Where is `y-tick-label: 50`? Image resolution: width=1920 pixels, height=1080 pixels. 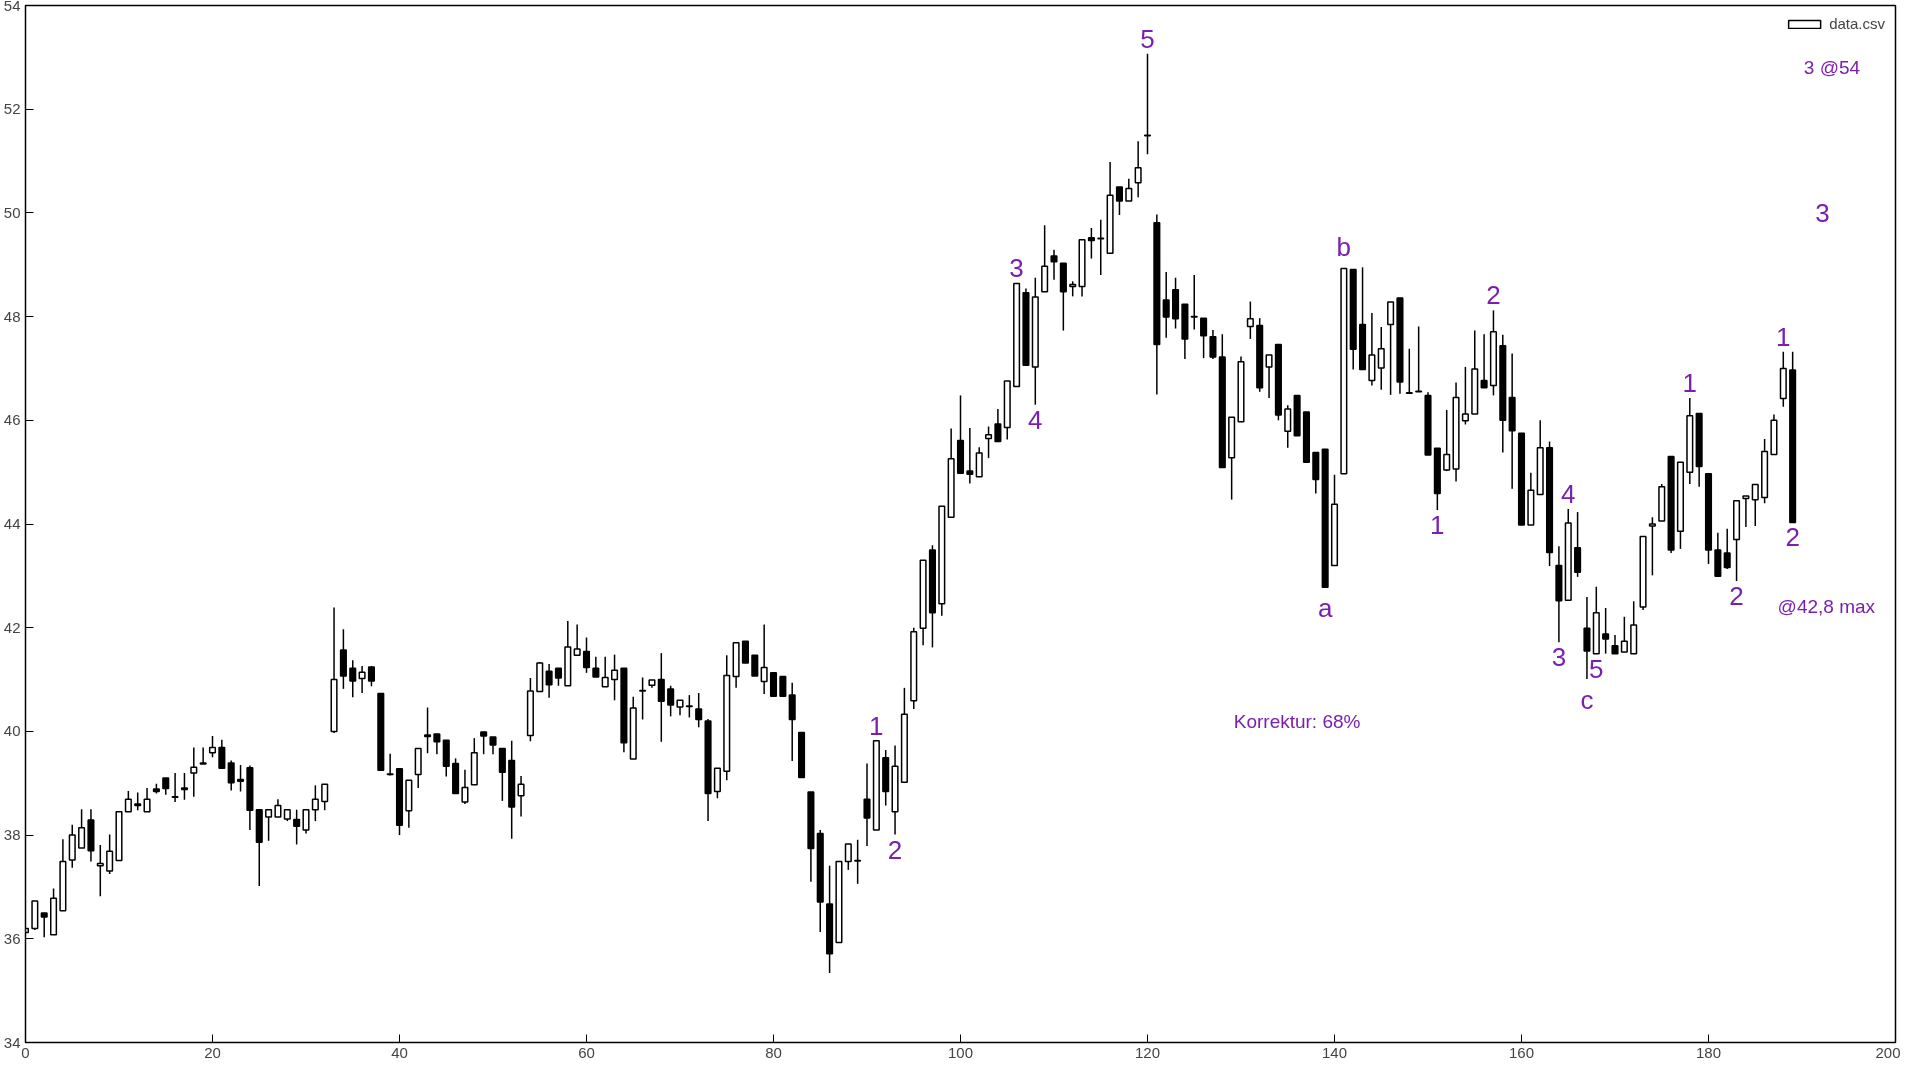
y-tick-label: 50 is located at coordinates (12, 212).